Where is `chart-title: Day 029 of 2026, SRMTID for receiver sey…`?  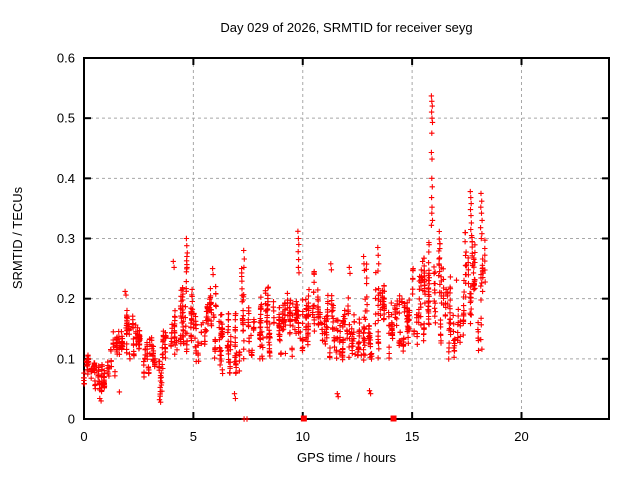
chart-title: Day 029 of 2026, SRMTID for receiver sey… is located at coordinates (346, 27).